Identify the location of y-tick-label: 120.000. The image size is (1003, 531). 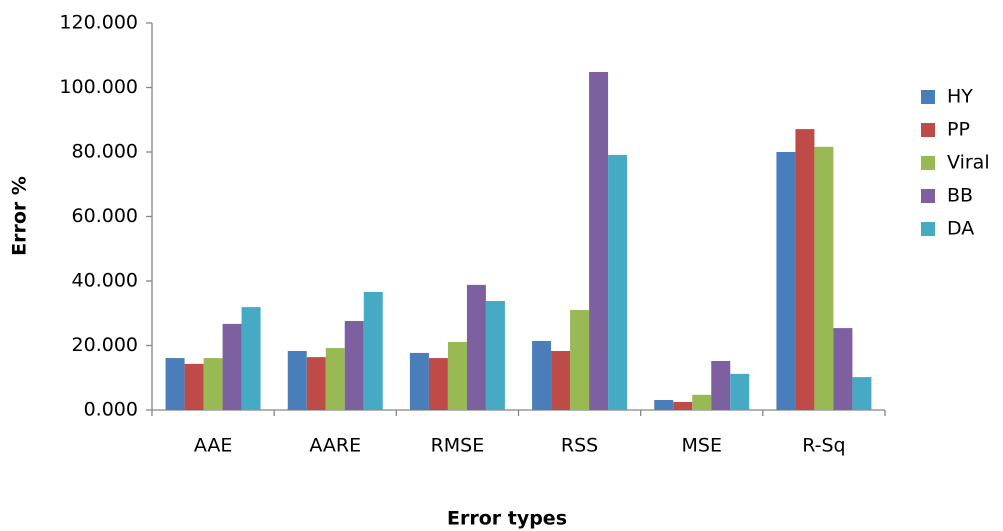
(98, 23).